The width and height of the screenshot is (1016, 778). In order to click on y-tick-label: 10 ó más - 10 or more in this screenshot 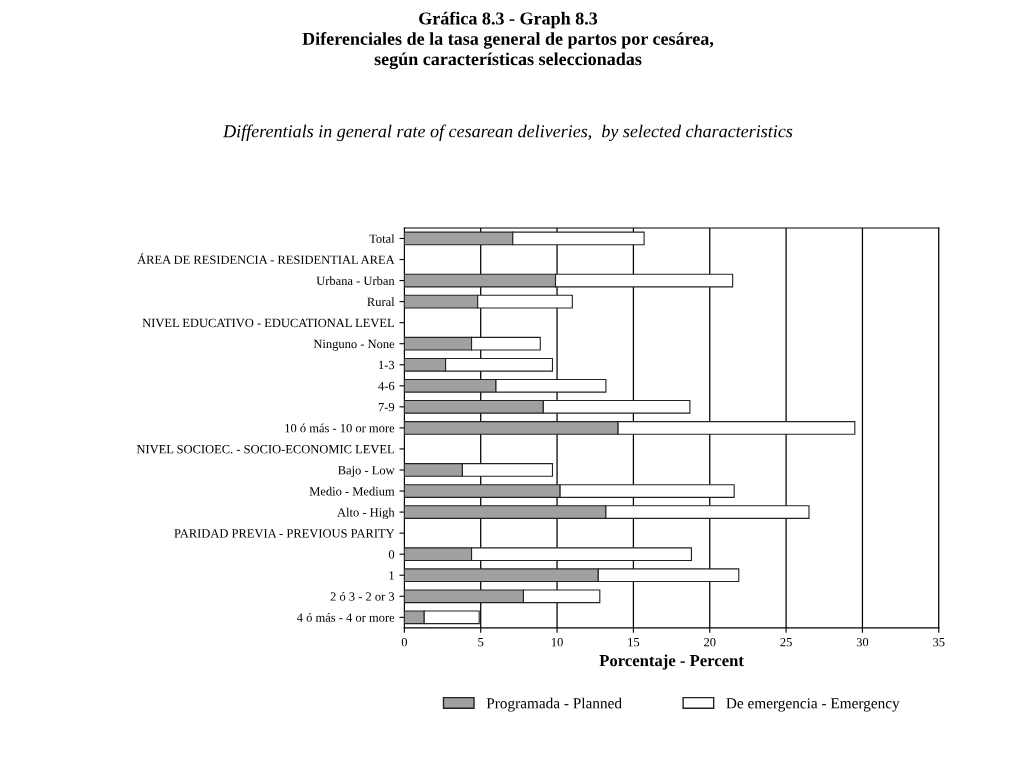, I will do `click(340, 428)`.